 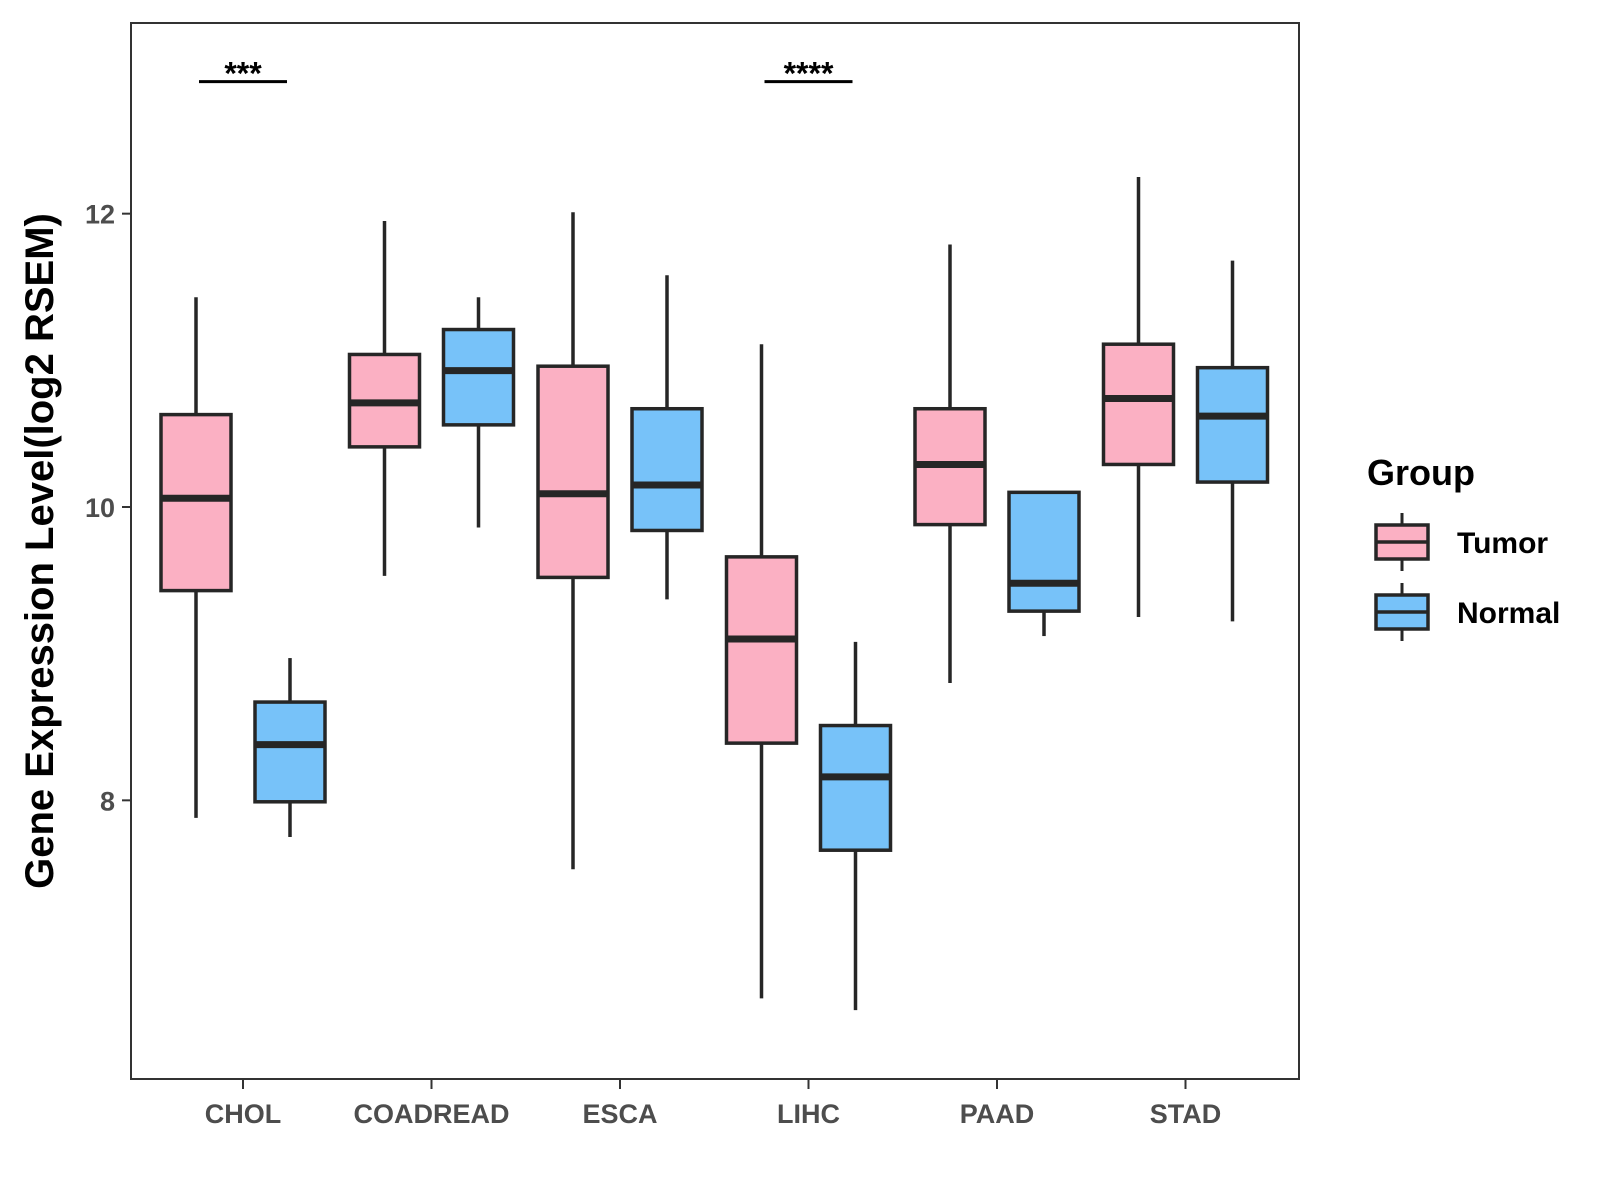 I want to click on box-tumor-stad, so click(x=1138, y=397).